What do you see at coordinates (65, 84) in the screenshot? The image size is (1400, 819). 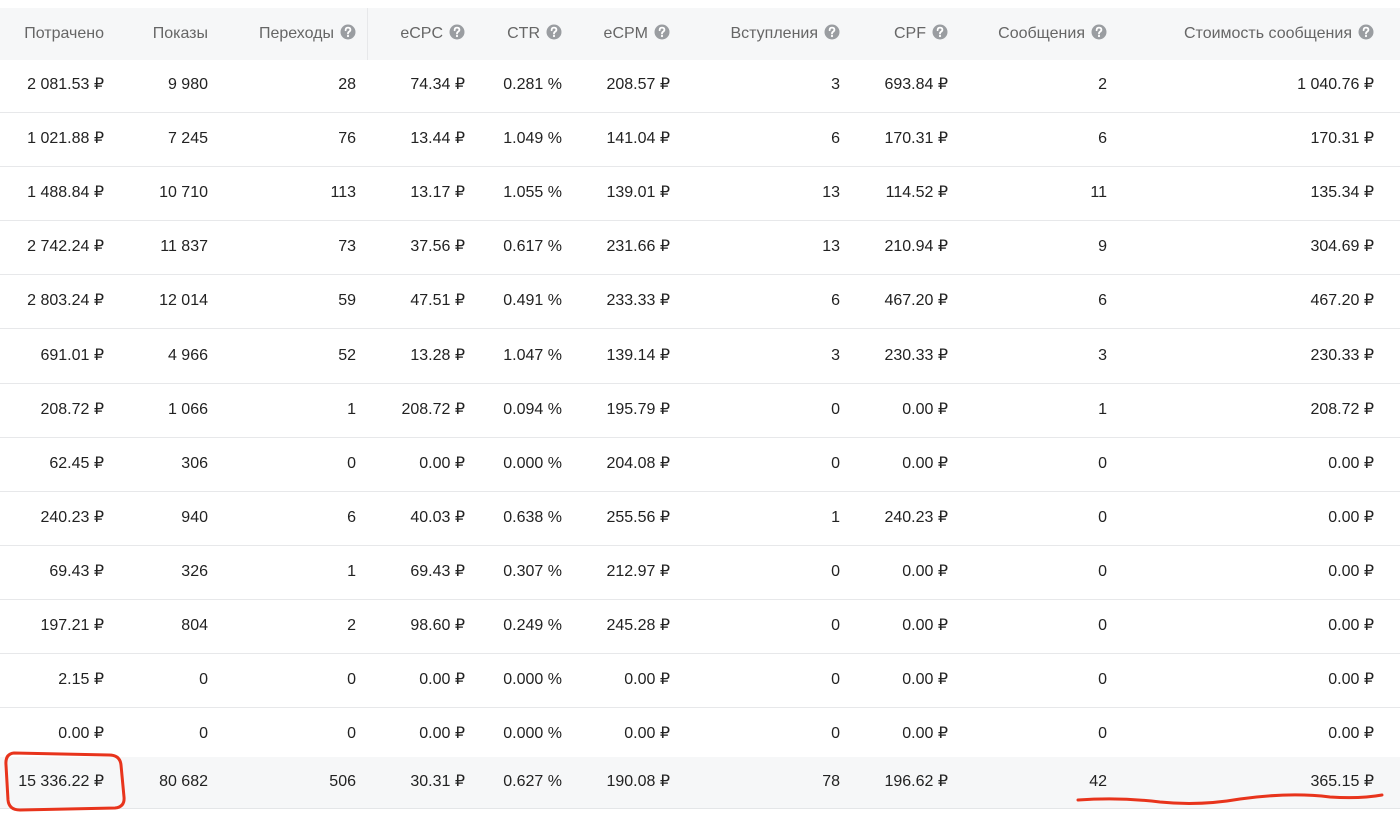 I see `table-cell: 2 081.53 ₽` at bounding box center [65, 84].